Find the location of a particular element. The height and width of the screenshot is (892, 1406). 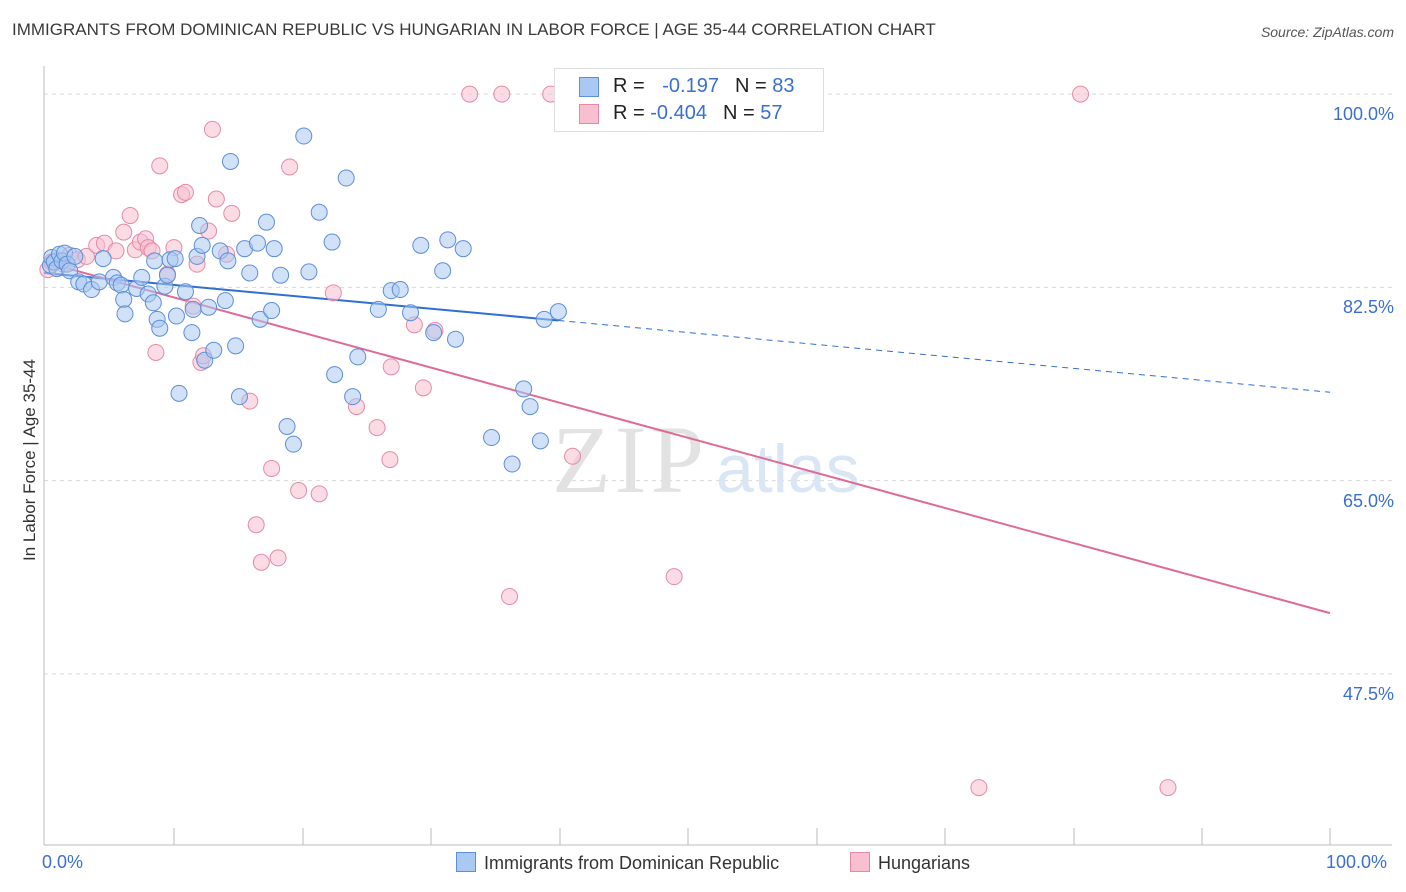

legend-label-dominican: Immigrants from Dominican Republic is located at coordinates (632, 863).